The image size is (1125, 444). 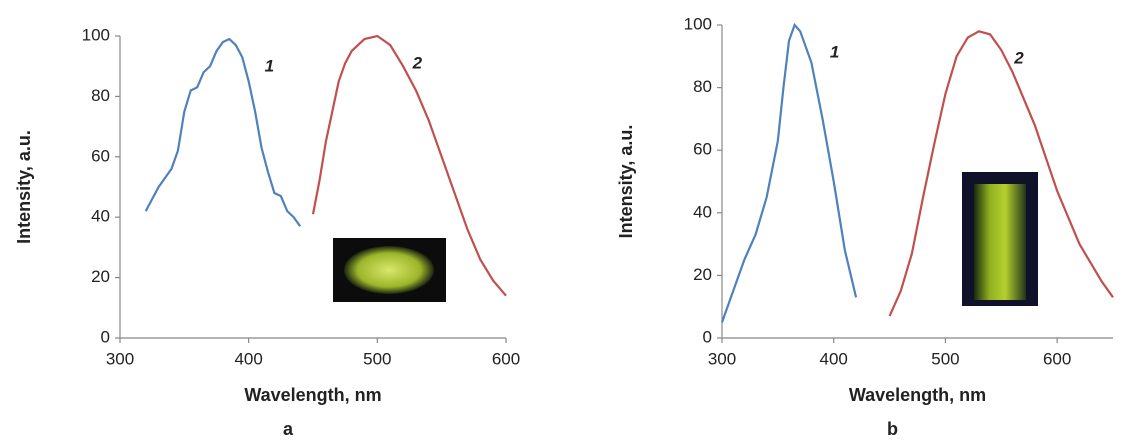 What do you see at coordinates (1000, 242) in the screenshot?
I see `inset-cuvette` at bounding box center [1000, 242].